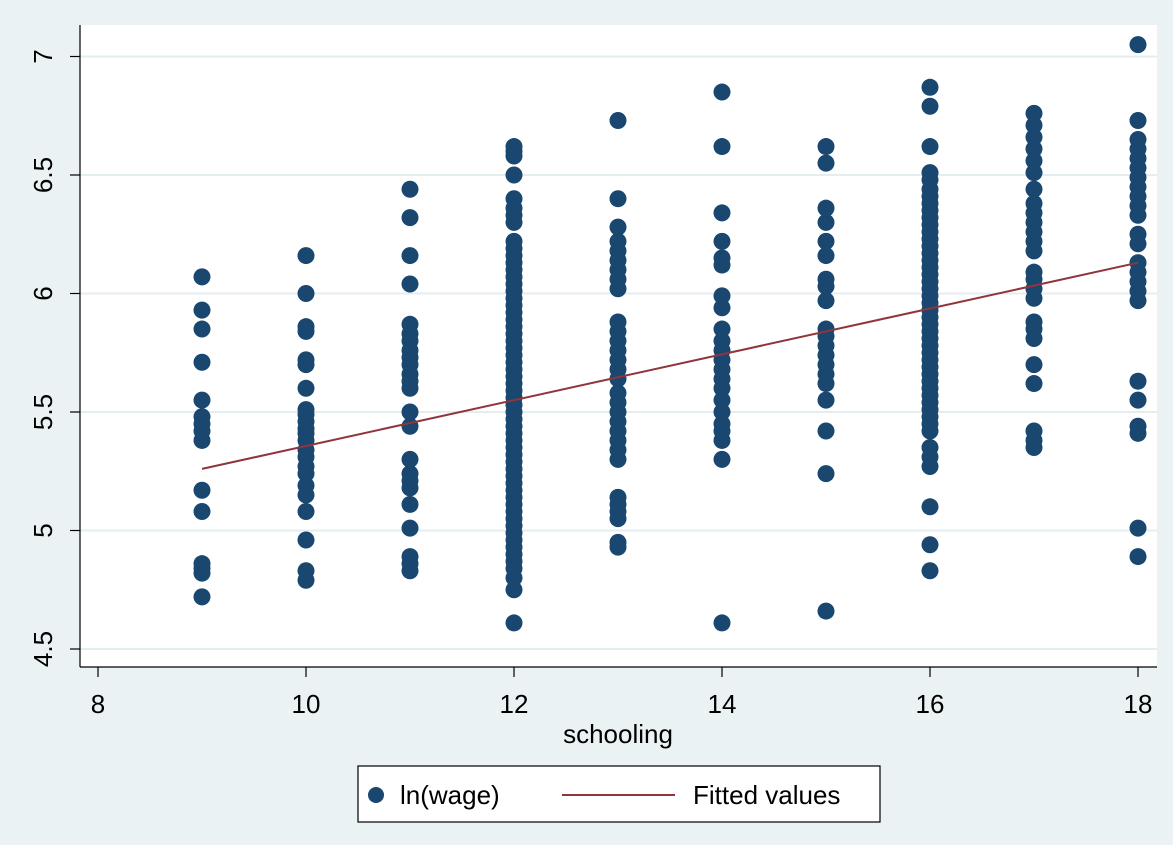 Image resolution: width=1173 pixels, height=845 pixels. What do you see at coordinates (618, 734) in the screenshot?
I see `x-axis-label: schooling` at bounding box center [618, 734].